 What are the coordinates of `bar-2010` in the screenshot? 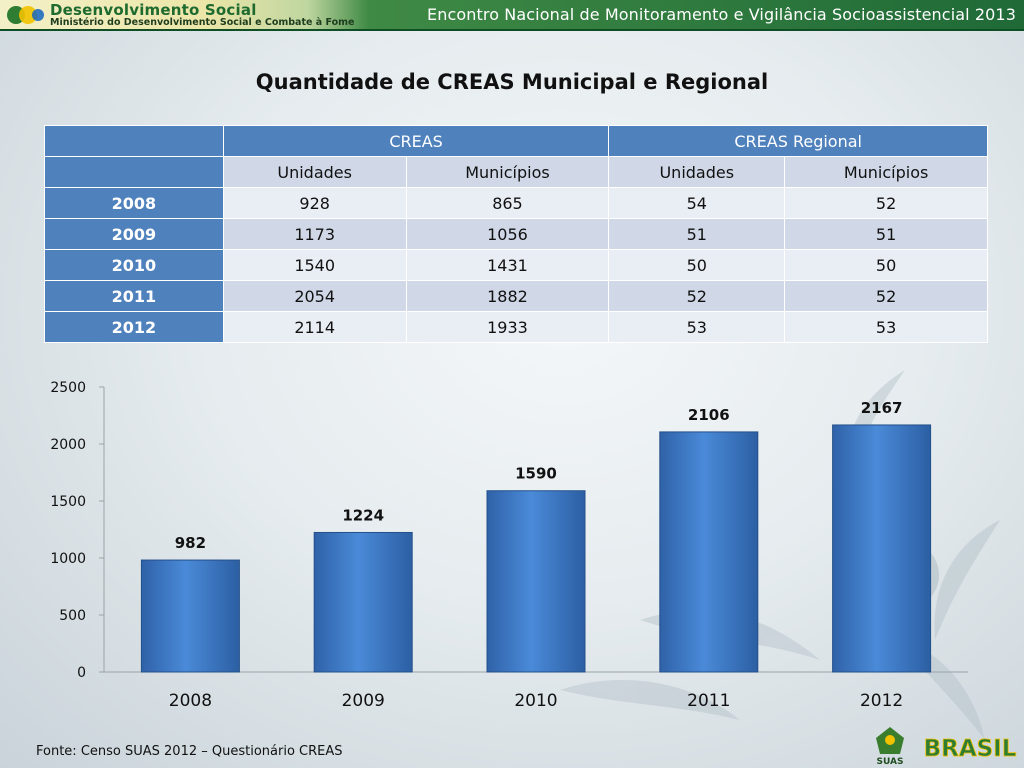 It's located at (536, 581).